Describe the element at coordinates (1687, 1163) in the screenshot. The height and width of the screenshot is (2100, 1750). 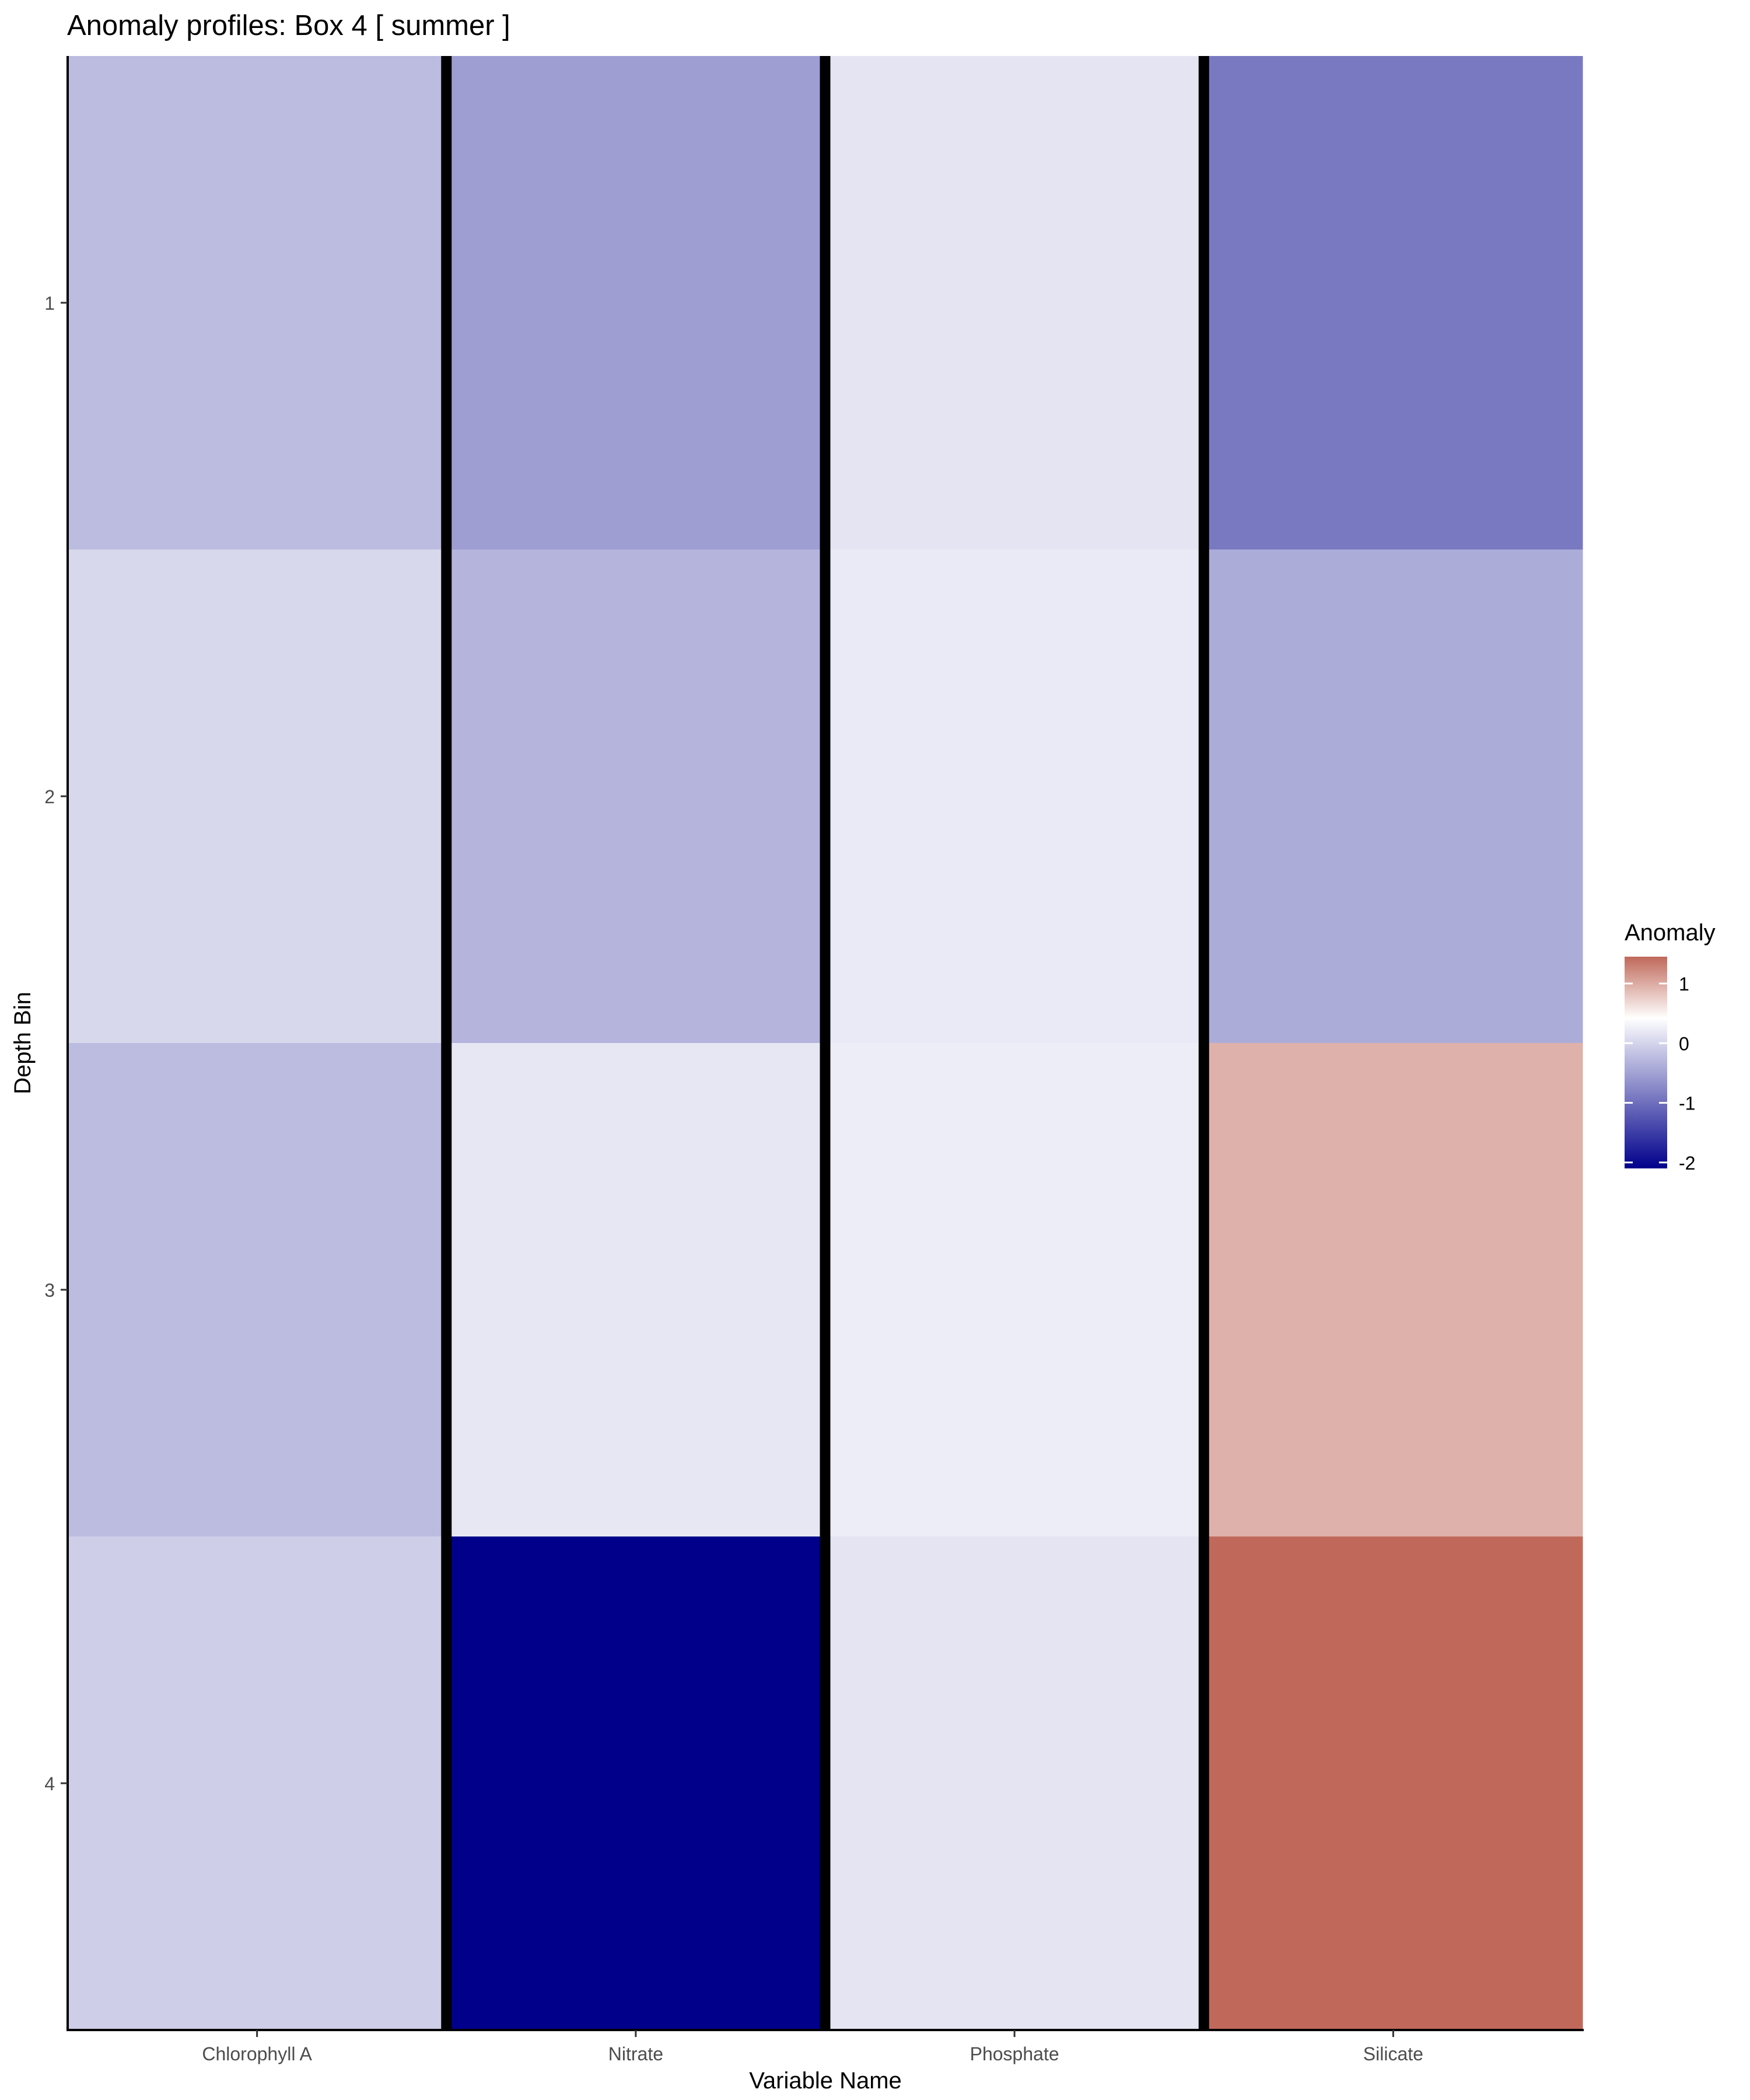
I see `legend-tick-label: -2` at that location.